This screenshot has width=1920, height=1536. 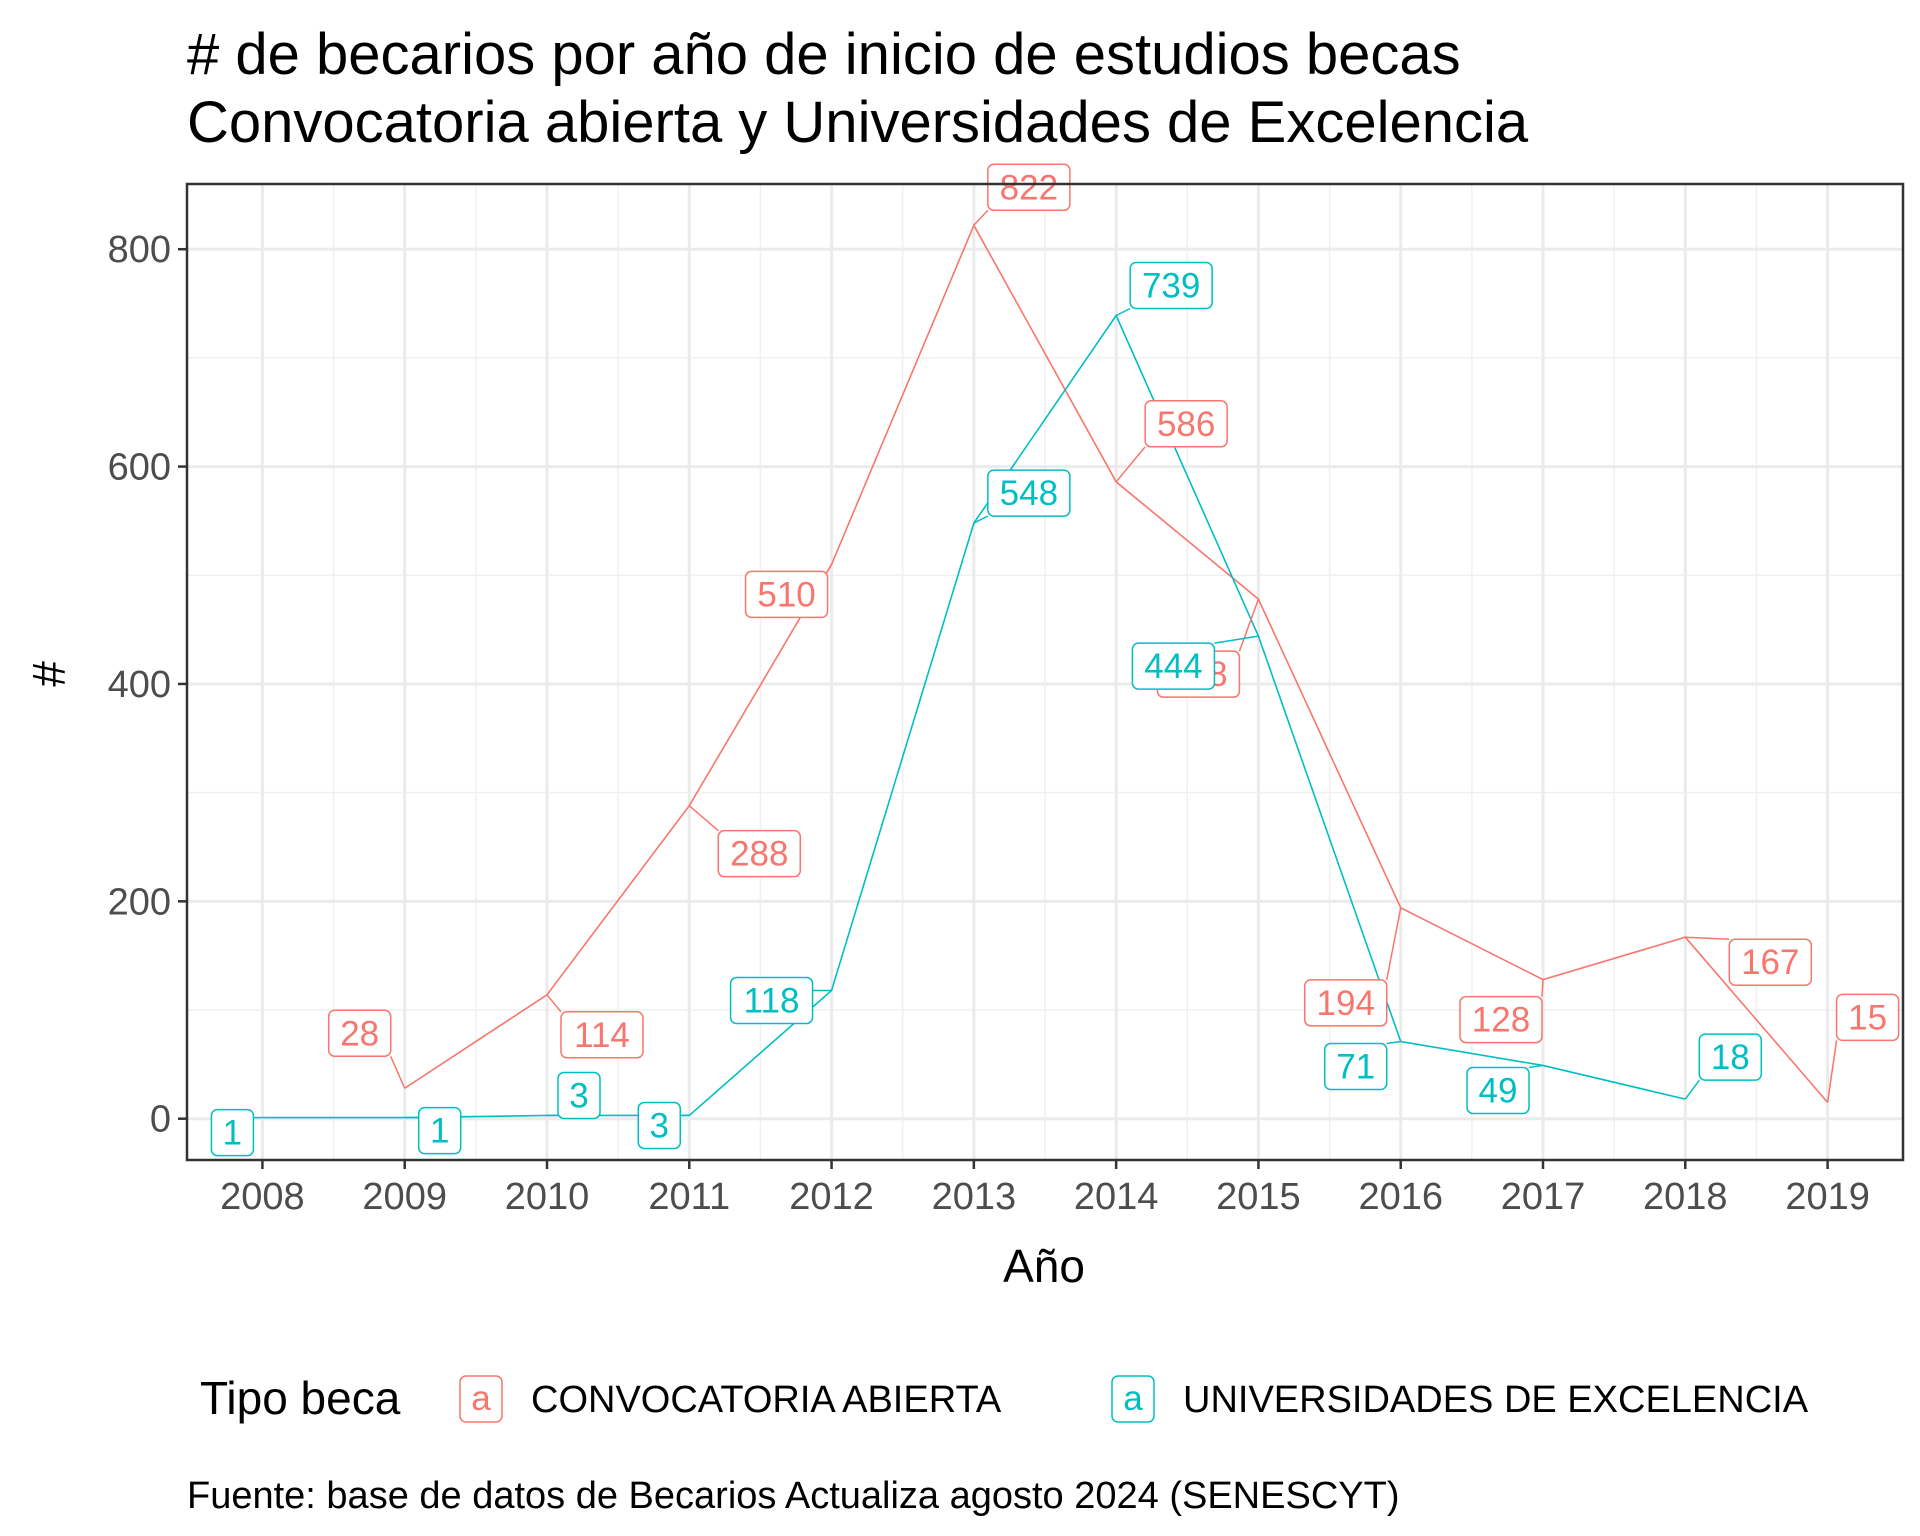 I want to click on legend-label: UNIVERSIDADES DE EXCELENCIA, so click(x=1496, y=1400).